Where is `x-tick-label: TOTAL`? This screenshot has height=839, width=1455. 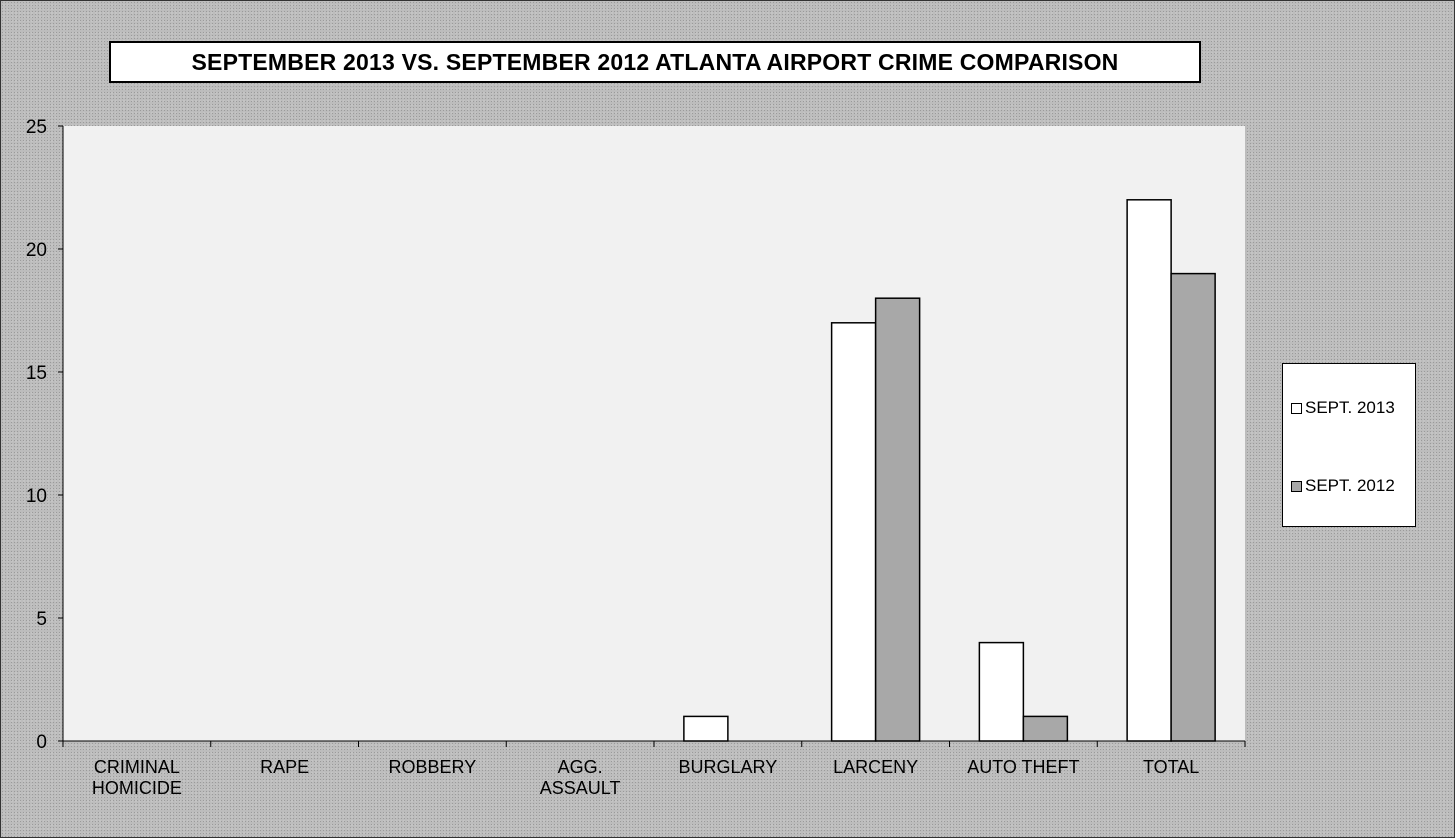 x-tick-label: TOTAL is located at coordinates (1171, 767).